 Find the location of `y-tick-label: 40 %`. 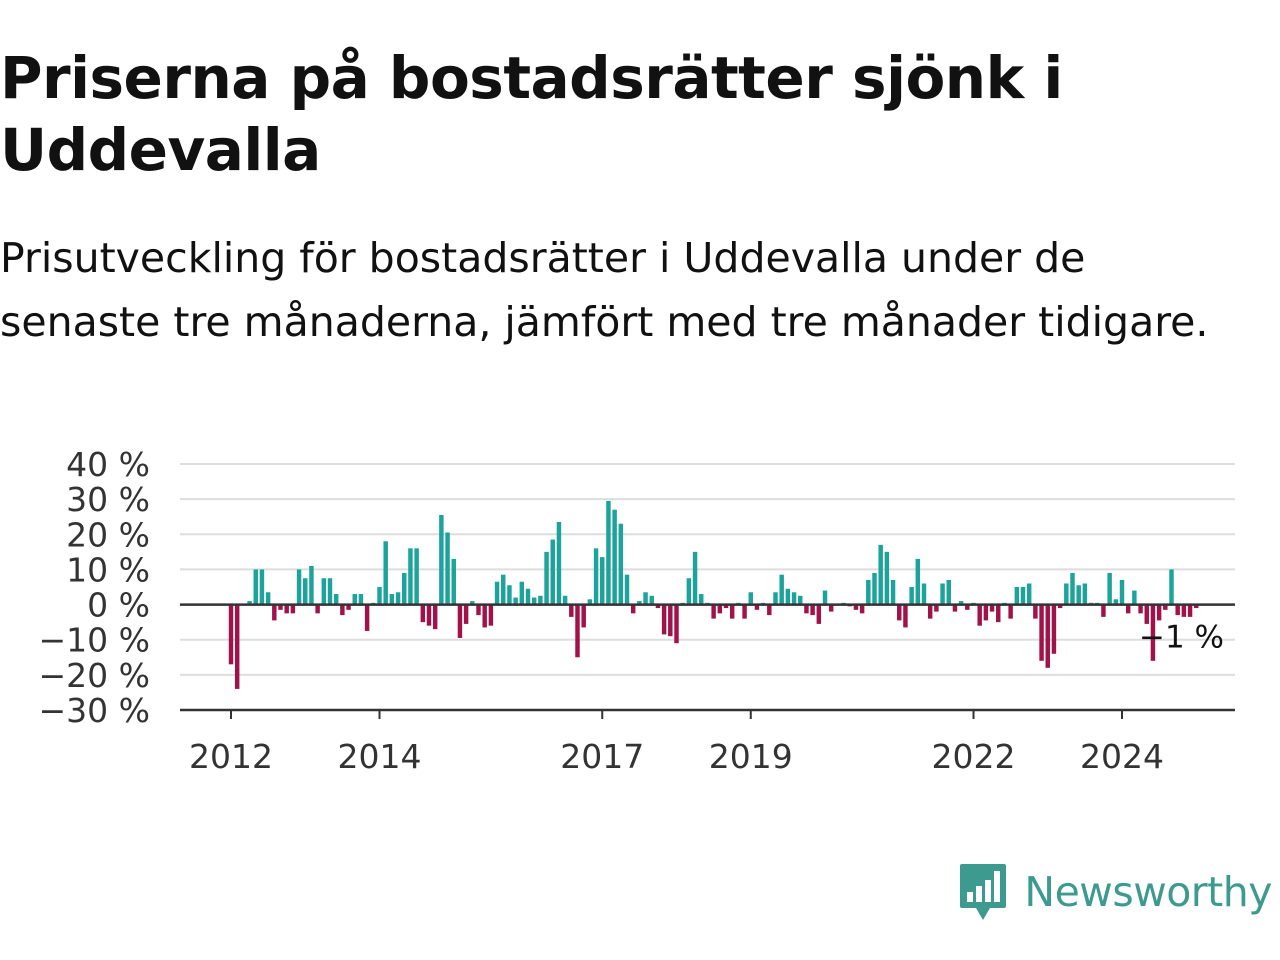

y-tick-label: 40 % is located at coordinates (108, 464).